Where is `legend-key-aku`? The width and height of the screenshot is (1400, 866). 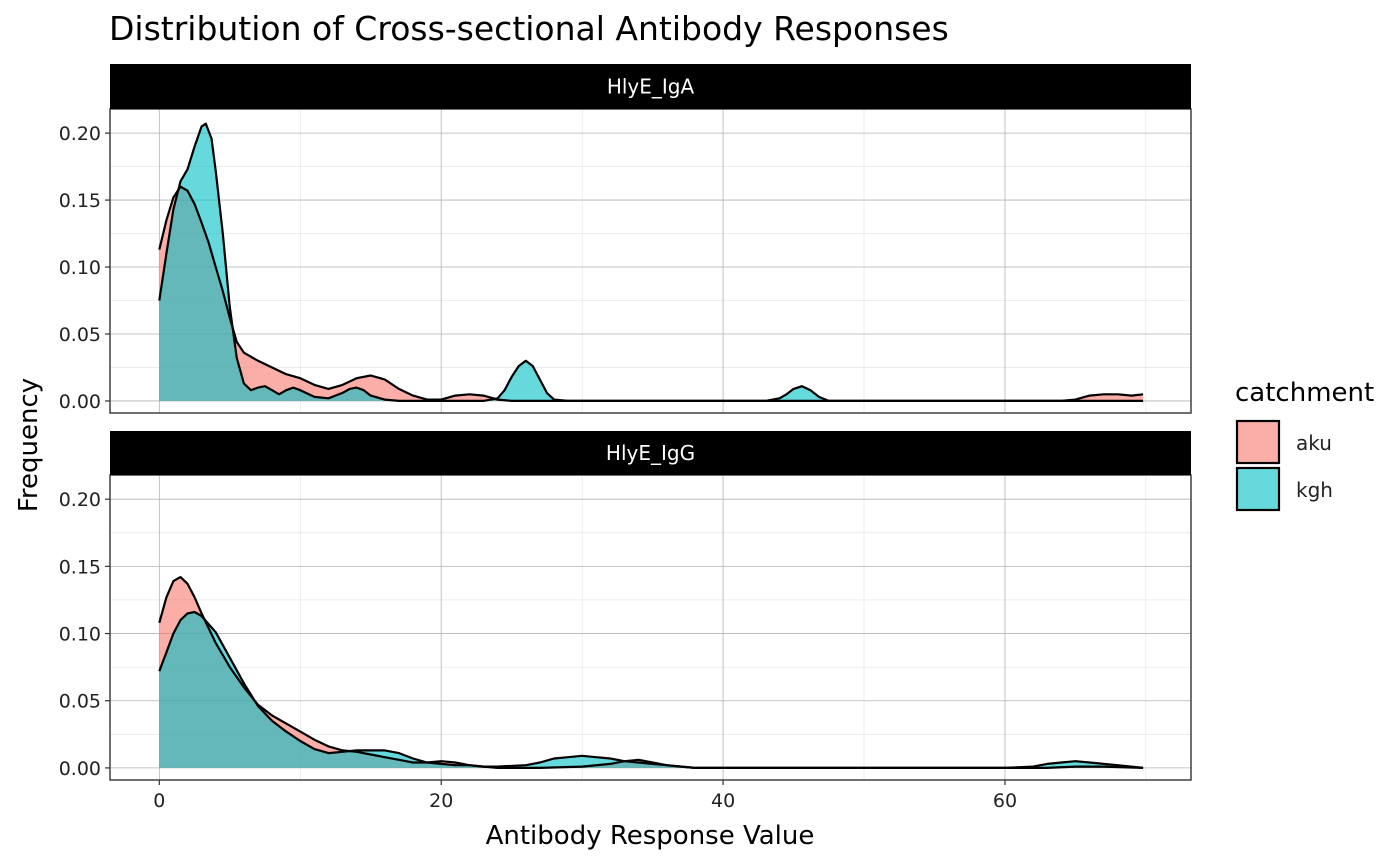
legend-key-aku is located at coordinates (1258, 442).